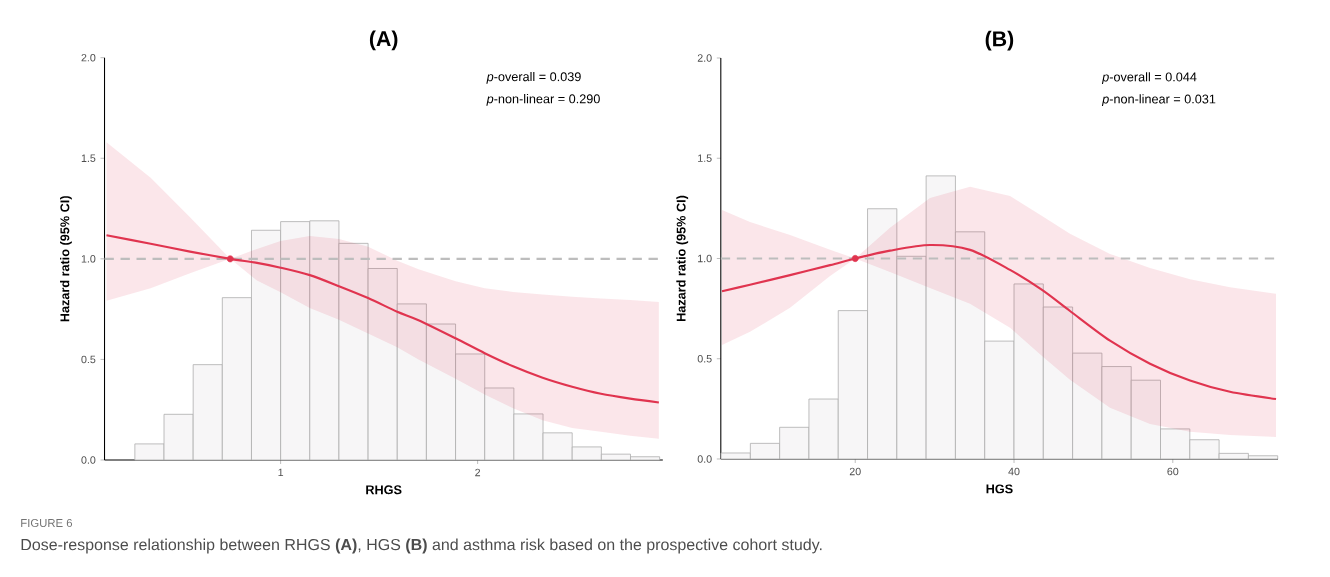  Describe the element at coordinates (384, 490) in the screenshot. I see `x-axis-title: RHGS` at that location.